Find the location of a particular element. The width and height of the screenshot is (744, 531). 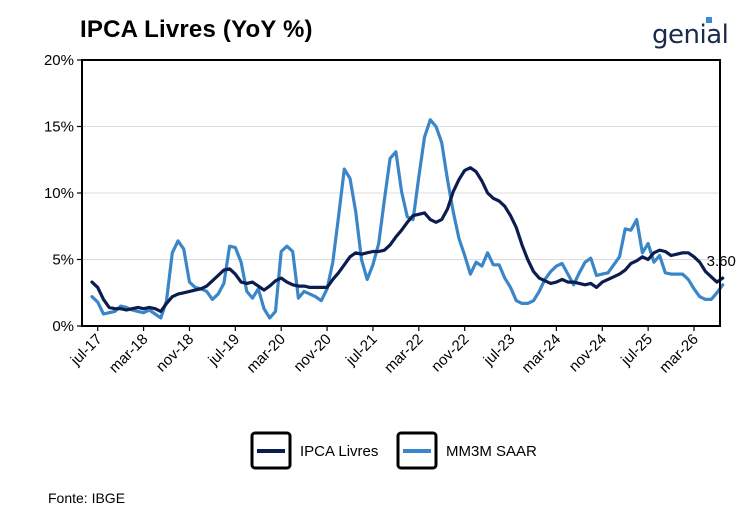

x-tick-label: nov-18 is located at coordinates (175, 353).